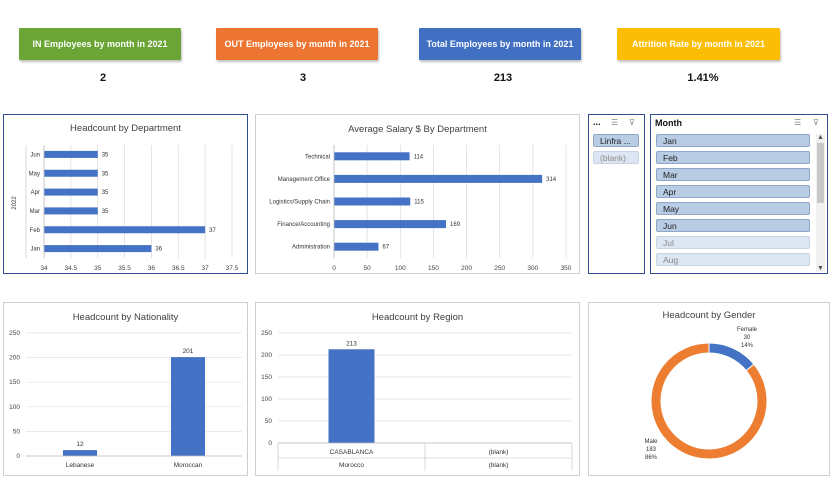  Describe the element at coordinates (80, 444) in the screenshot. I see `data-label: 12` at that location.